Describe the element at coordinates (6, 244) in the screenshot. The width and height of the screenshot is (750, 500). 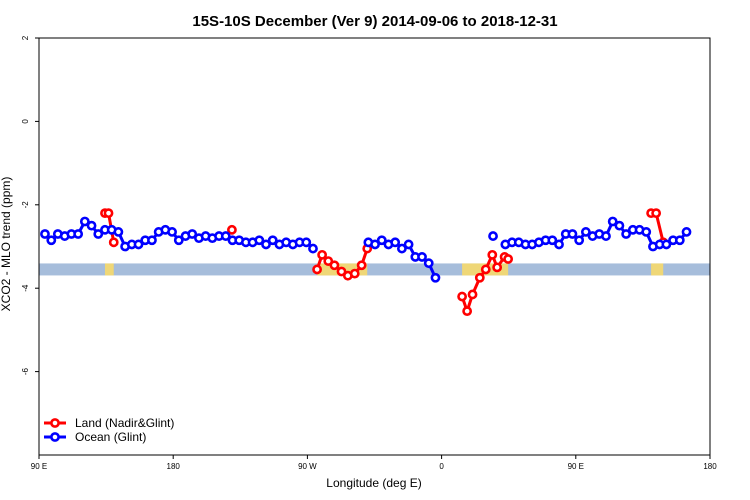
I see `y-axis-label: XCO2 - MLO trend (ppm)` at that location.